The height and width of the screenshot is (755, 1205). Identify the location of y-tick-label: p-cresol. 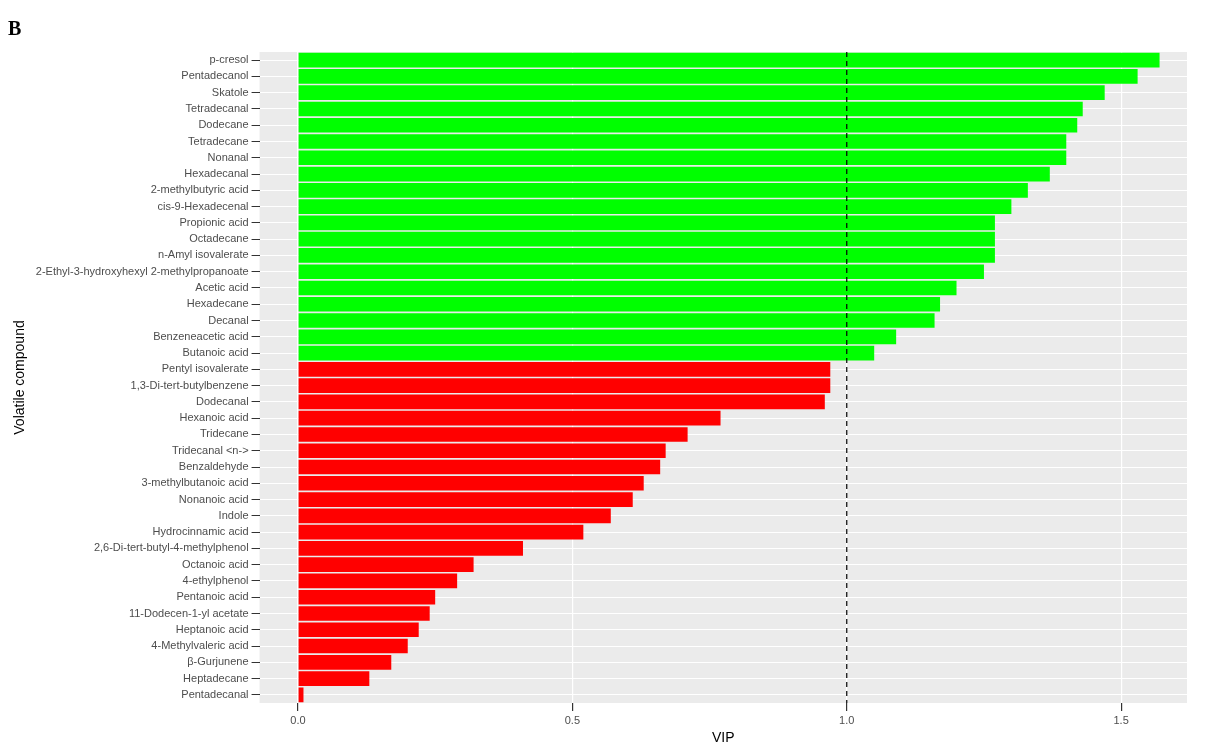
(229, 59).